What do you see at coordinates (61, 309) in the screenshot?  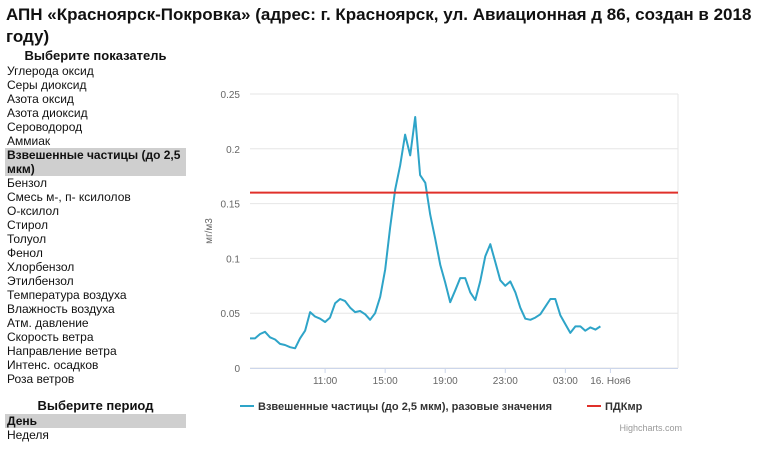 I see `indicator-item: Влажность воздуха` at bounding box center [61, 309].